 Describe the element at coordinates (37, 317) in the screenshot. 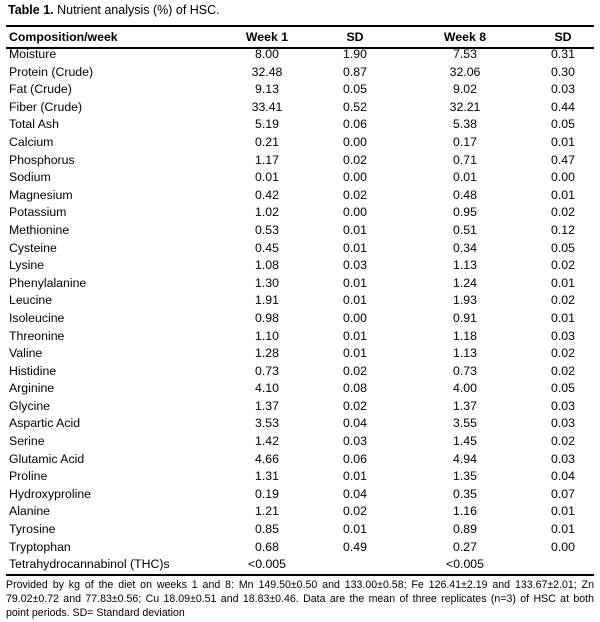

I see `cell-composition: Isoleucine` at that location.